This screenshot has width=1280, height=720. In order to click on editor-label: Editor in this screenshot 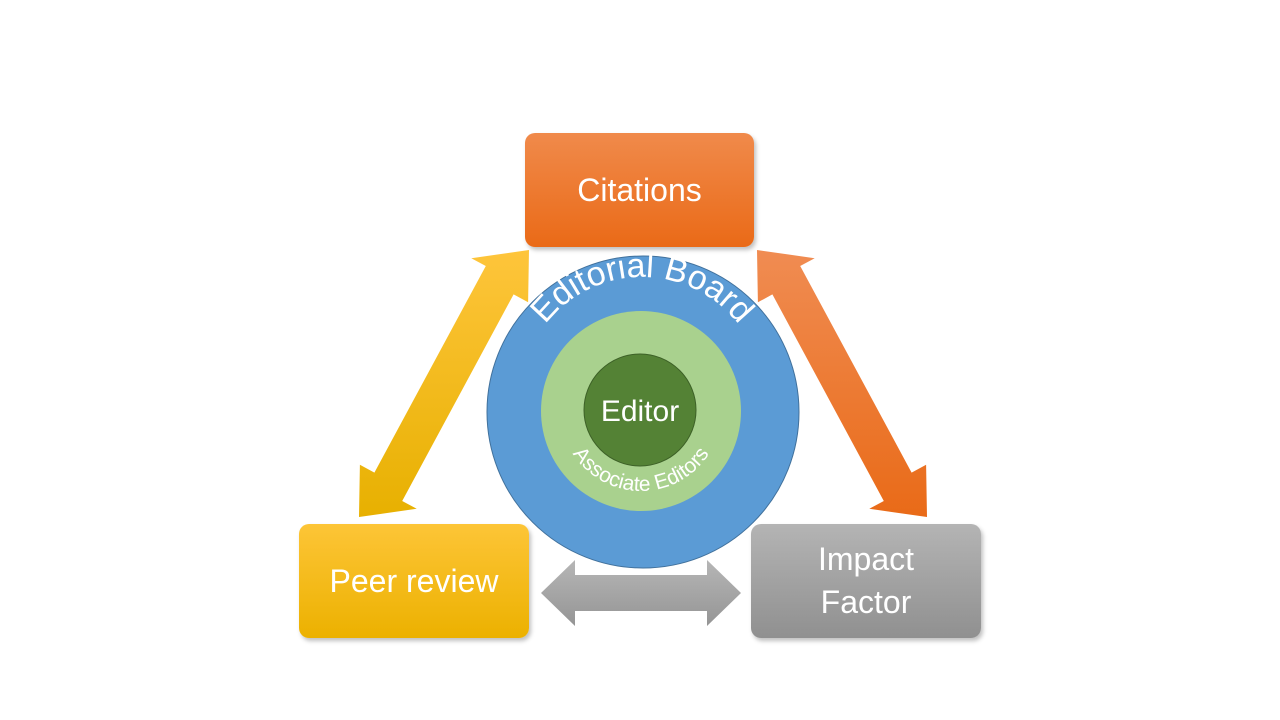, I will do `click(640, 411)`.